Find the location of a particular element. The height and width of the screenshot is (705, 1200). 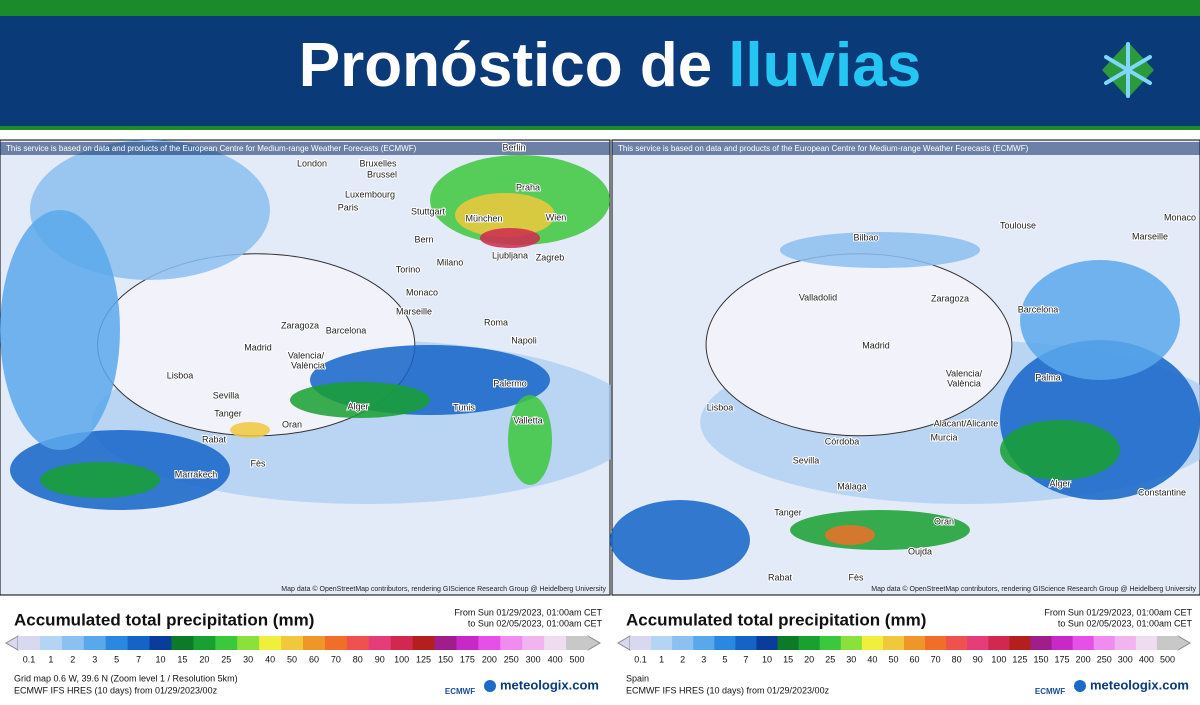

city-label: London is located at coordinates (312, 163).